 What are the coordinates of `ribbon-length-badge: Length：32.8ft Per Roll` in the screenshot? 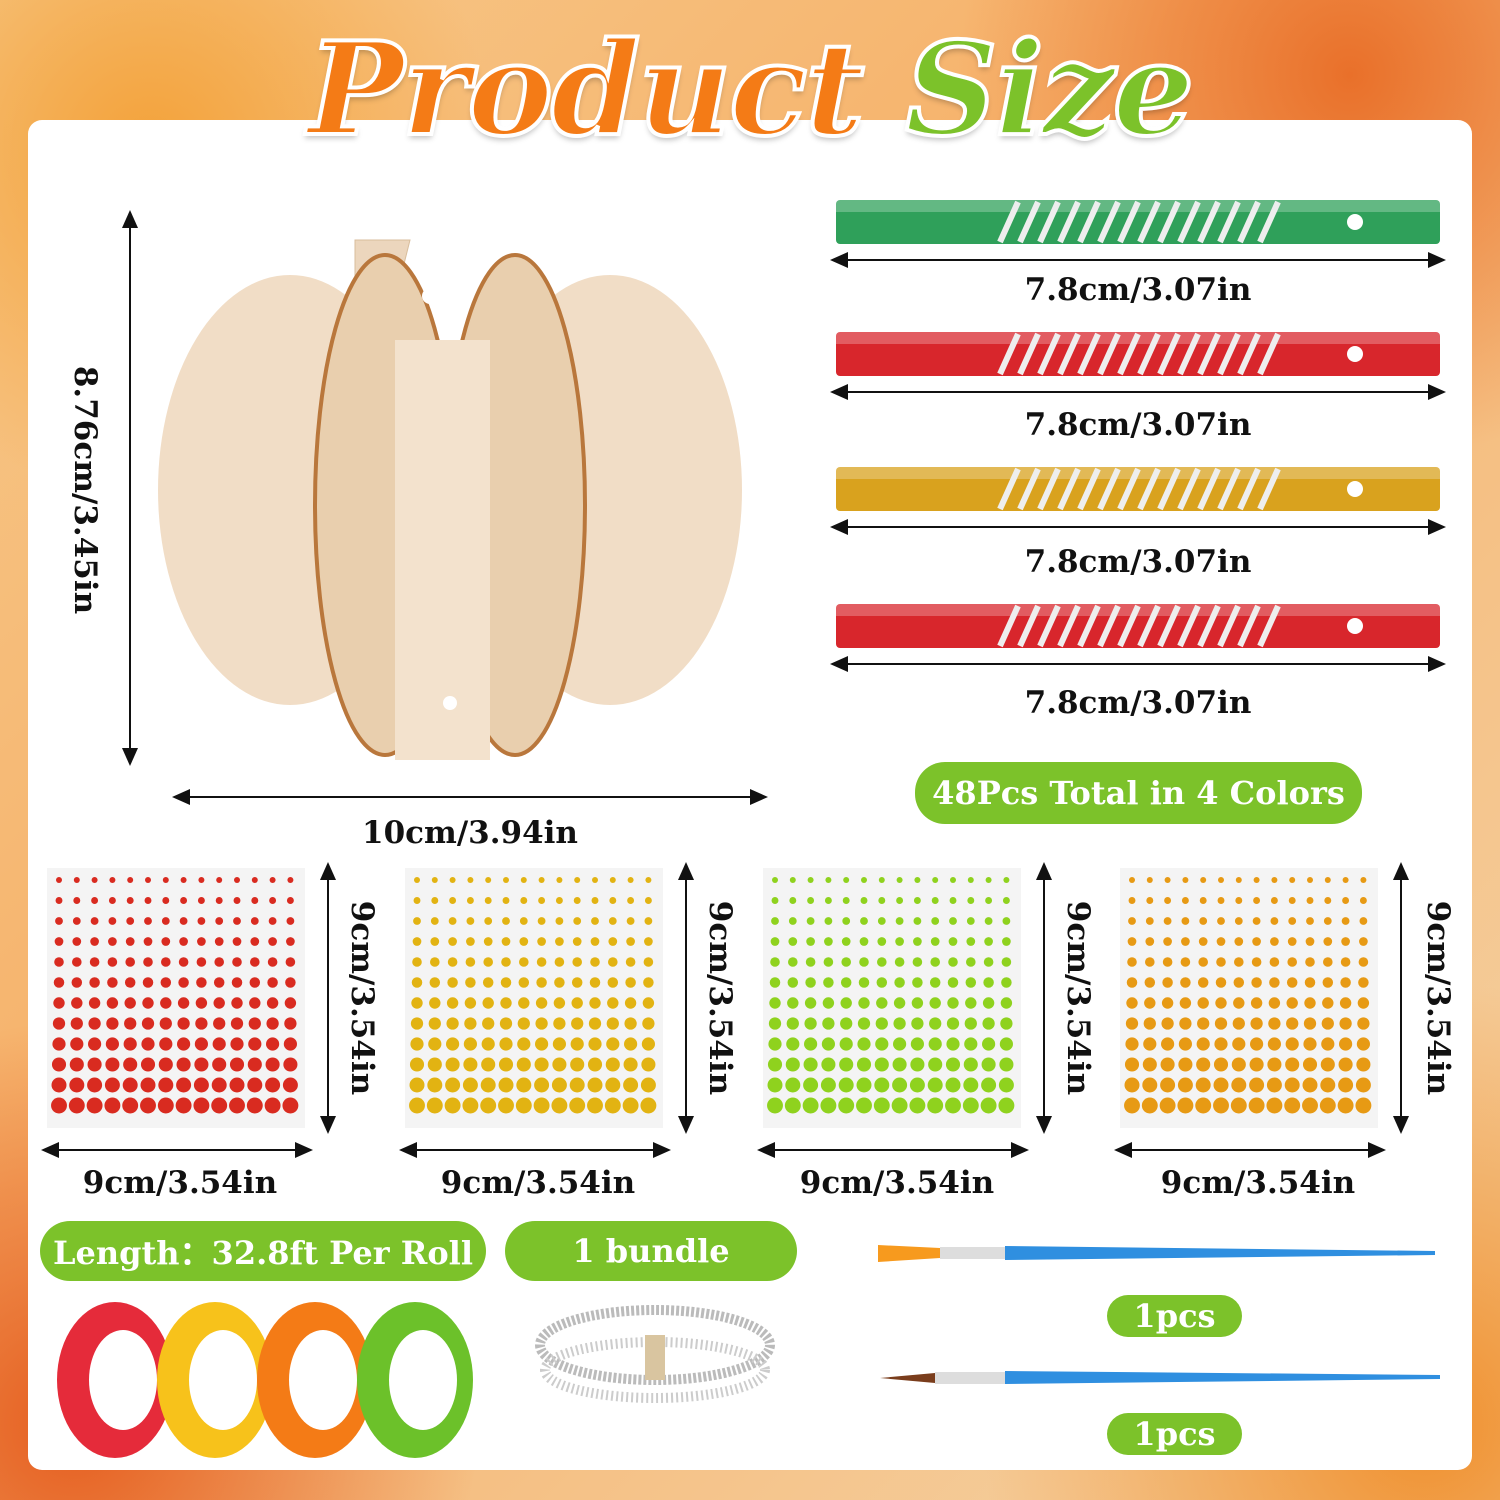 It's located at (263, 1251).